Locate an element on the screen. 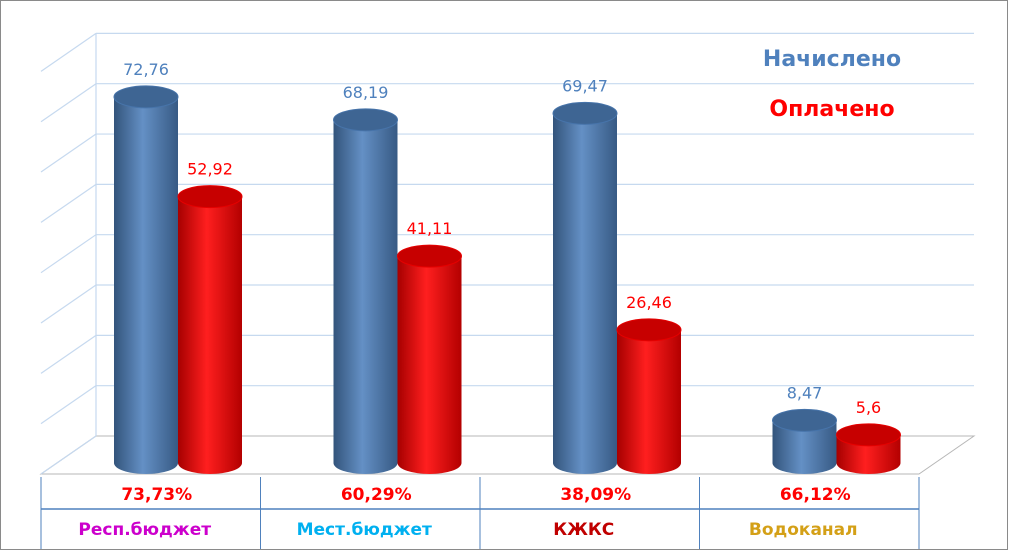  category-label: Водоканал is located at coordinates (803, 530).